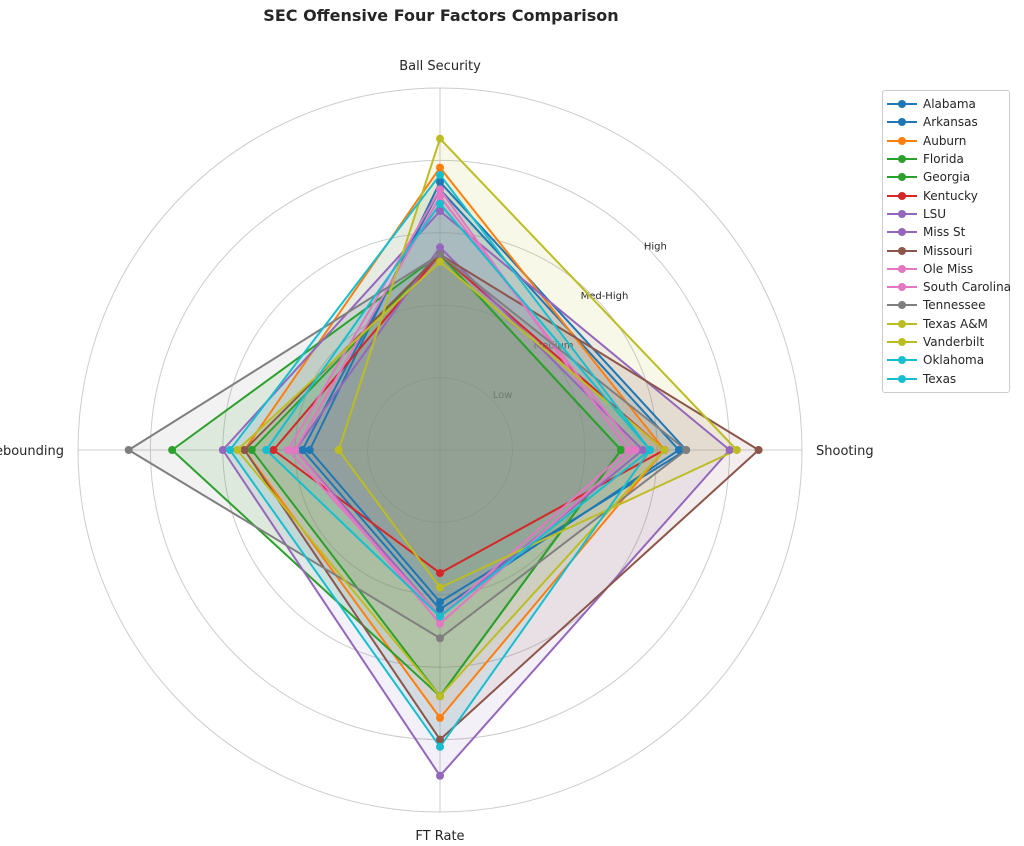 The width and height of the screenshot is (1024, 846). I want to click on legend-label: Miss St, so click(944, 232).